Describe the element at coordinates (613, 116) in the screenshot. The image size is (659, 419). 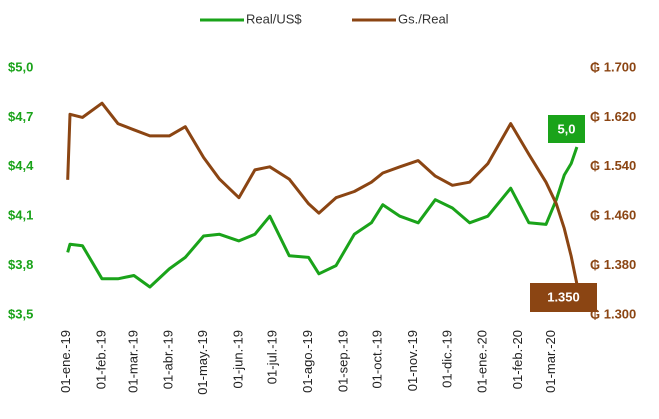
I see `y2-tick-label: ₲ 1.620` at that location.